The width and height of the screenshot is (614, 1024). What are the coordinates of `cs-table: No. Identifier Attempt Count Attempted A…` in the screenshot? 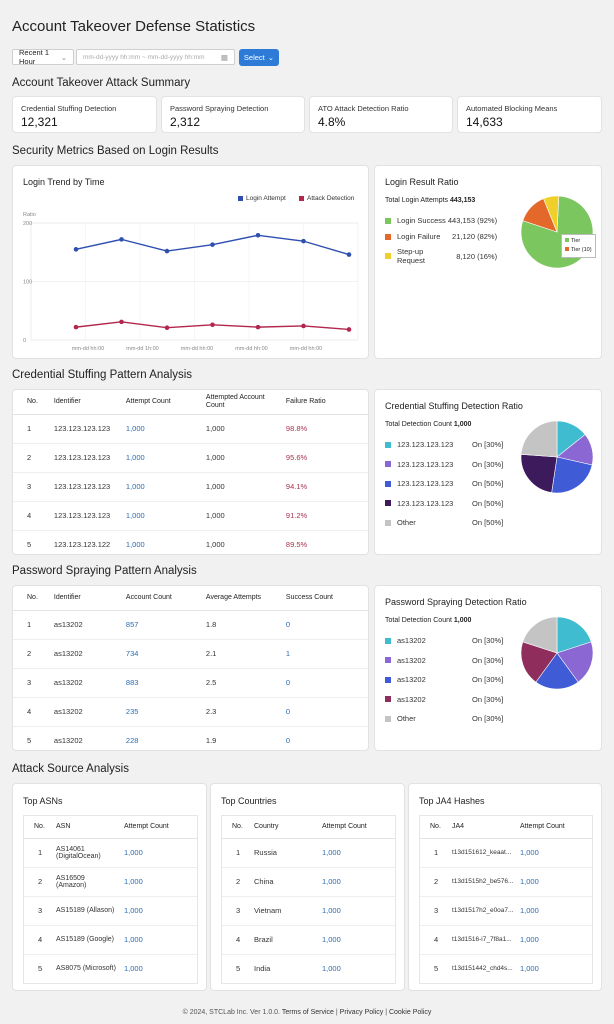 It's located at (190, 474).